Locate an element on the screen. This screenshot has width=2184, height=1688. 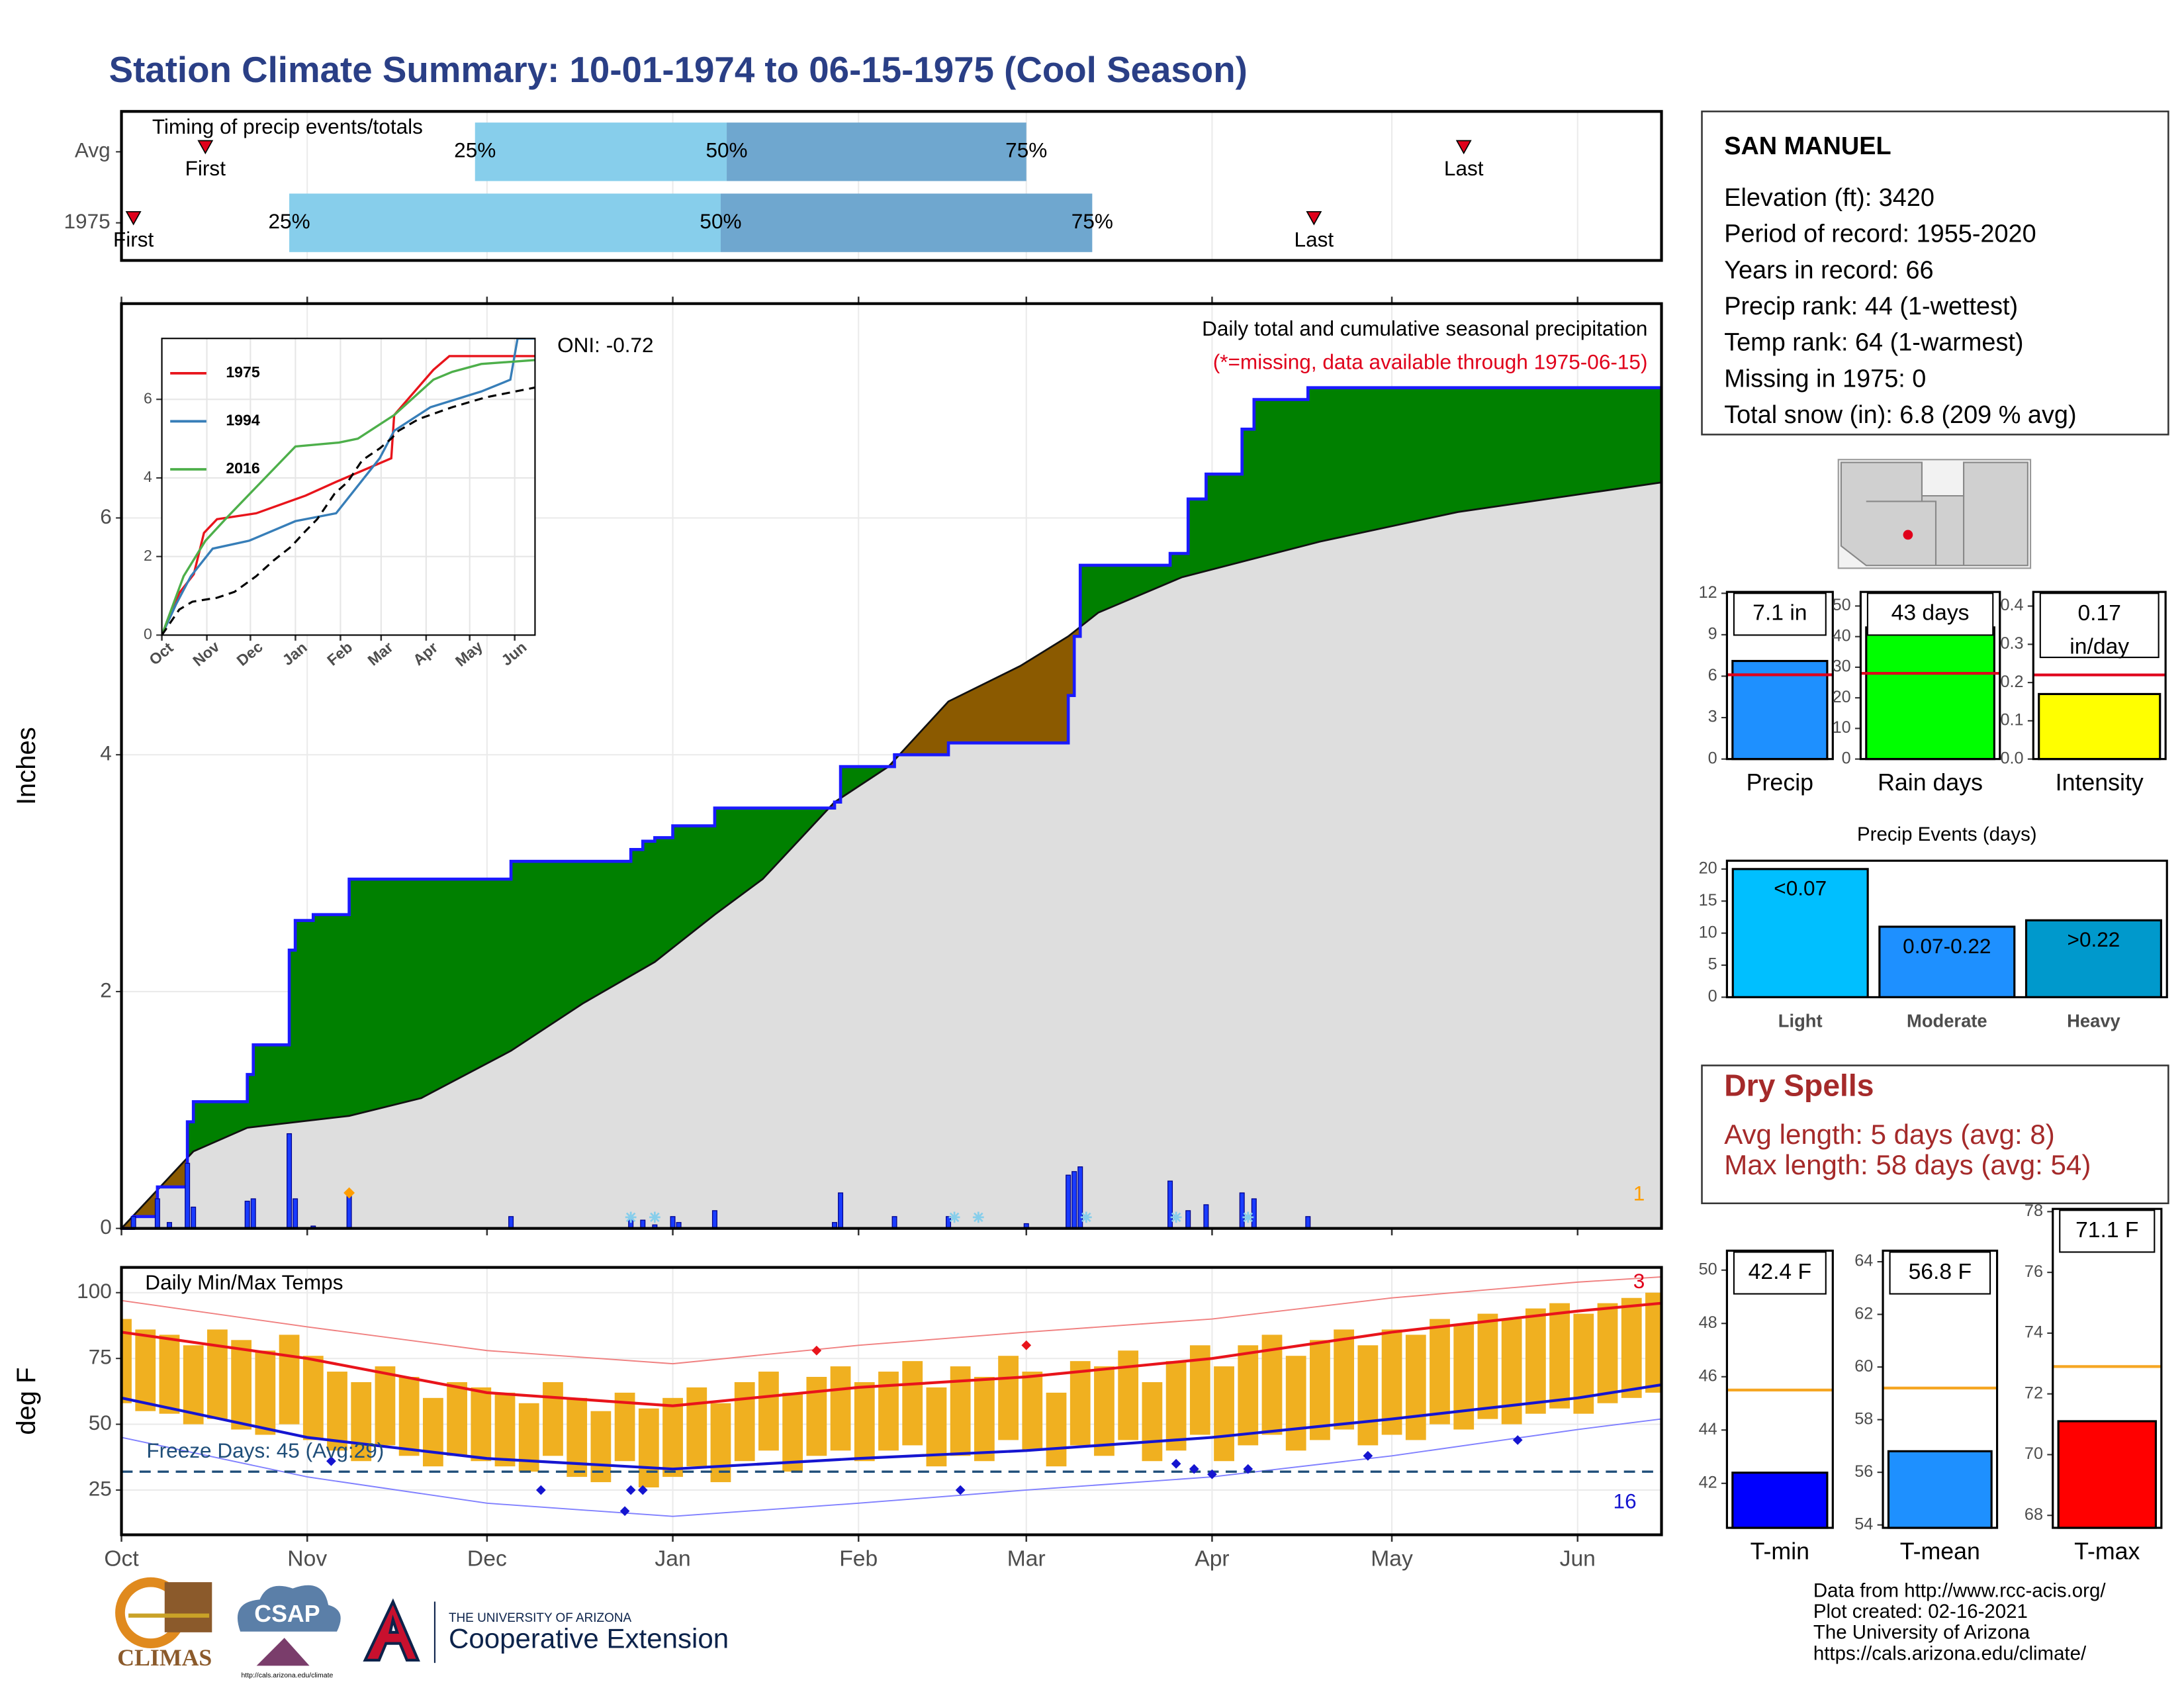
category-label: Moderate is located at coordinates (1947, 1021).